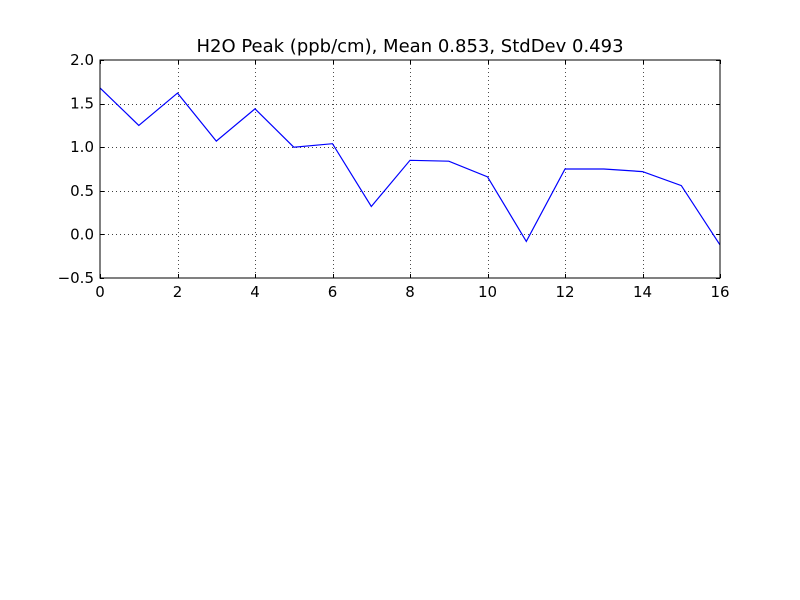  I want to click on x-tick-label: 2, so click(178, 292).